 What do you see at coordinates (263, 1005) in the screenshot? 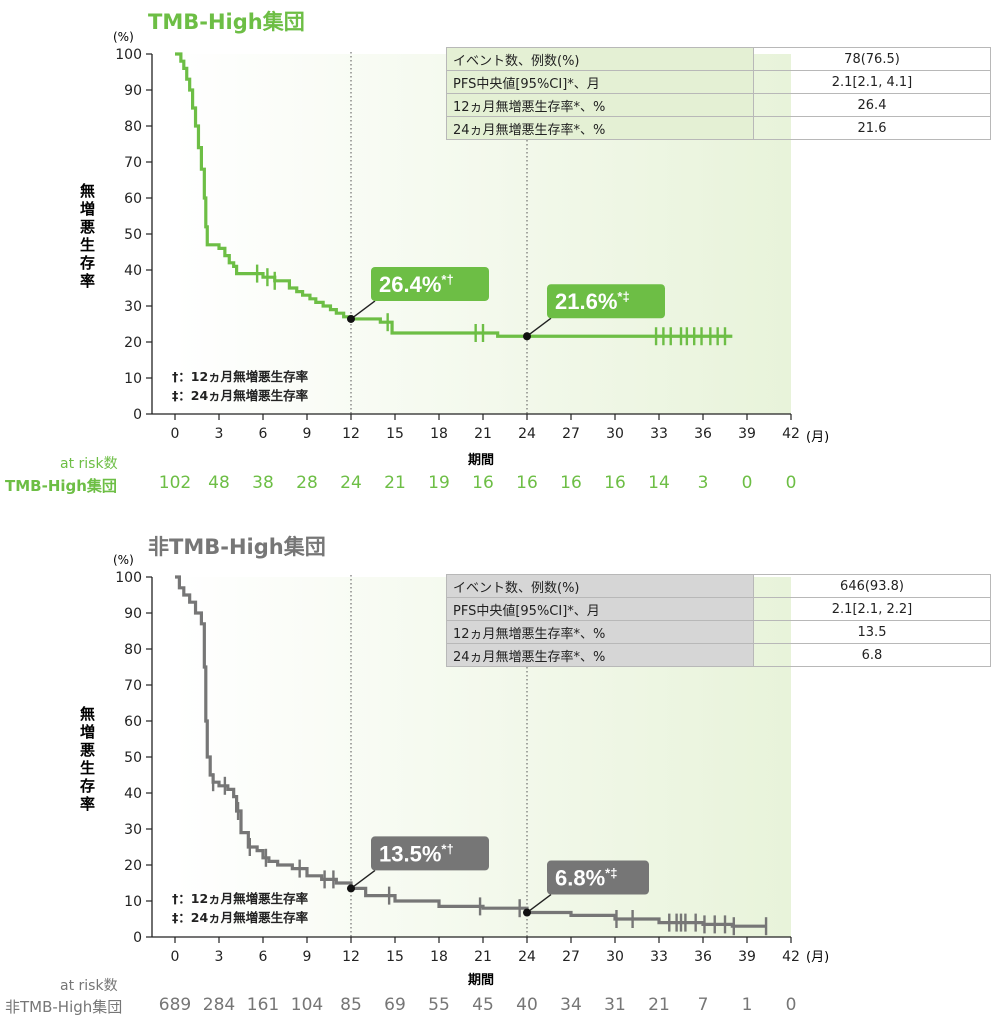
I see `at-risk-value: 161` at bounding box center [263, 1005].